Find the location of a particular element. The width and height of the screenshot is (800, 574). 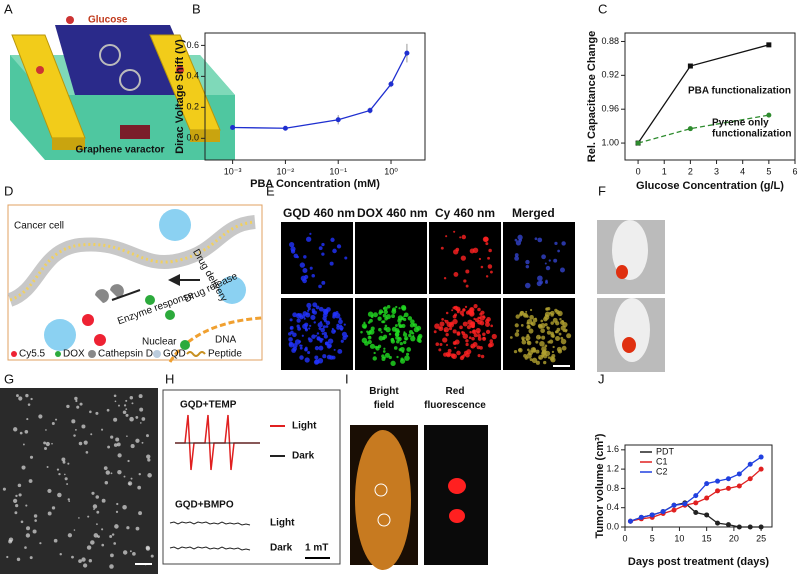

device-schematic is located at coordinates (122, 88).